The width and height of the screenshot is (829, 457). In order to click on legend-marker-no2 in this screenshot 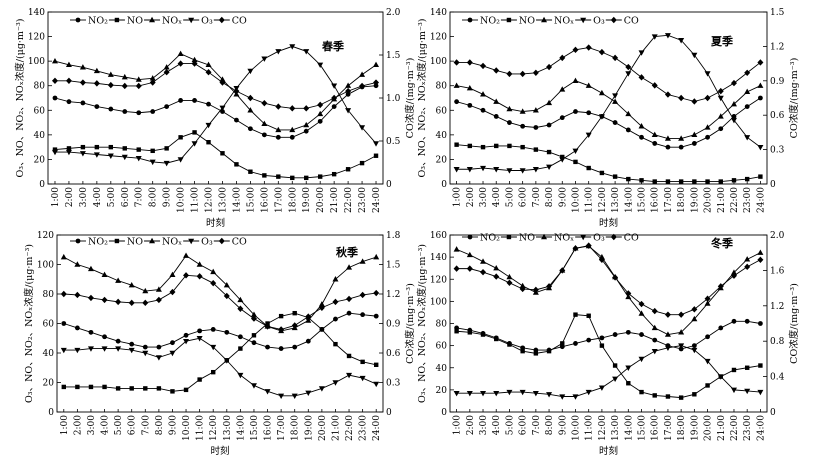, I will do `click(78, 241)`.